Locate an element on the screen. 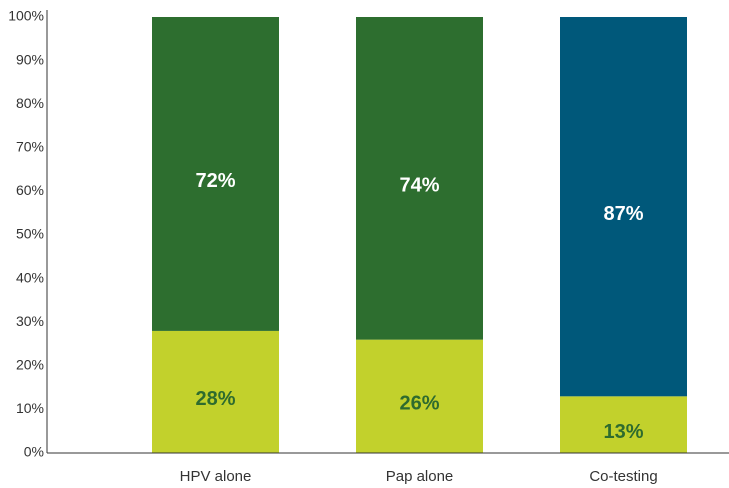 The height and width of the screenshot is (488, 729). value-label: 87% is located at coordinates (623, 214).